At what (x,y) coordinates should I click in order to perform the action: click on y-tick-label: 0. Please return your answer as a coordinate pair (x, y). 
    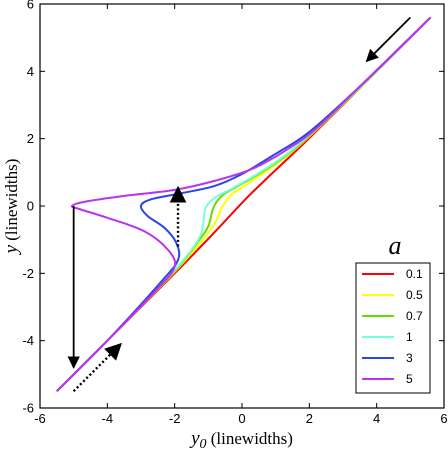
    Looking at the image, I should click on (30, 206).